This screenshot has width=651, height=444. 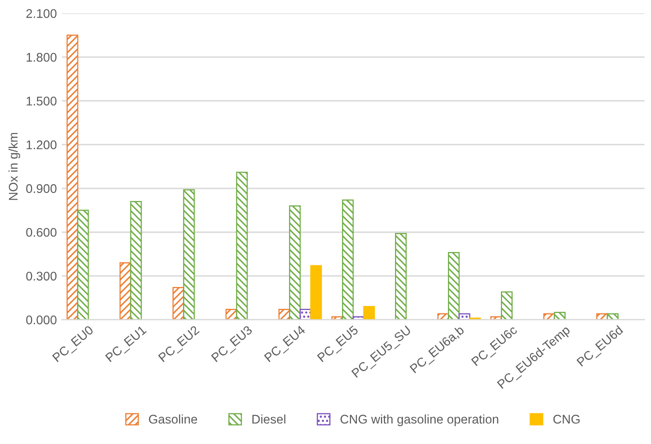 What do you see at coordinates (419, 420) in the screenshot?
I see `legend-label: CNG with gasoline operation` at bounding box center [419, 420].